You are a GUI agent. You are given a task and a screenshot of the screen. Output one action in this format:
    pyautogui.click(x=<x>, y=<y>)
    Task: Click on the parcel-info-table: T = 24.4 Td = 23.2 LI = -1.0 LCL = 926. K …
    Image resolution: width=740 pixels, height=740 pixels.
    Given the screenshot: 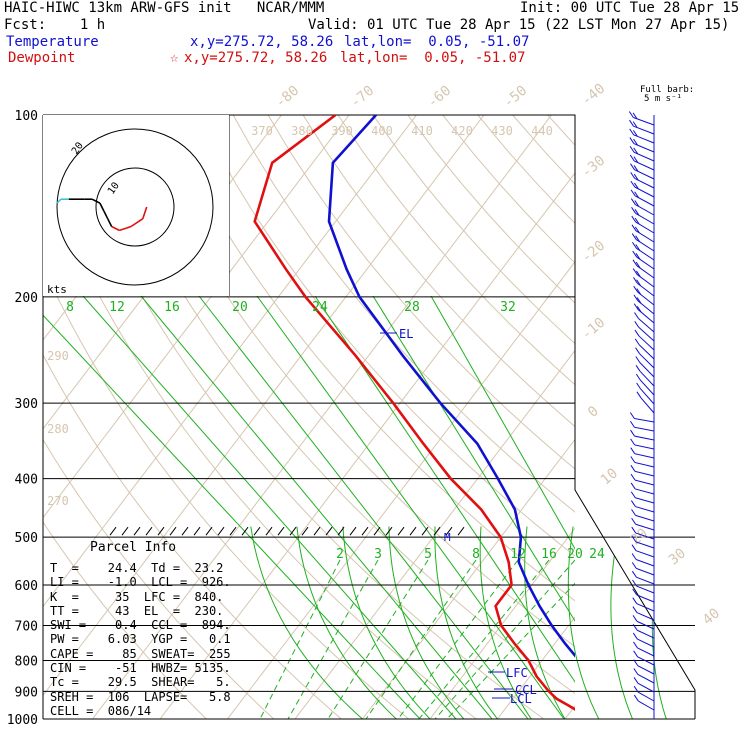 What is the action you would take?
    pyautogui.click(x=140, y=639)
    